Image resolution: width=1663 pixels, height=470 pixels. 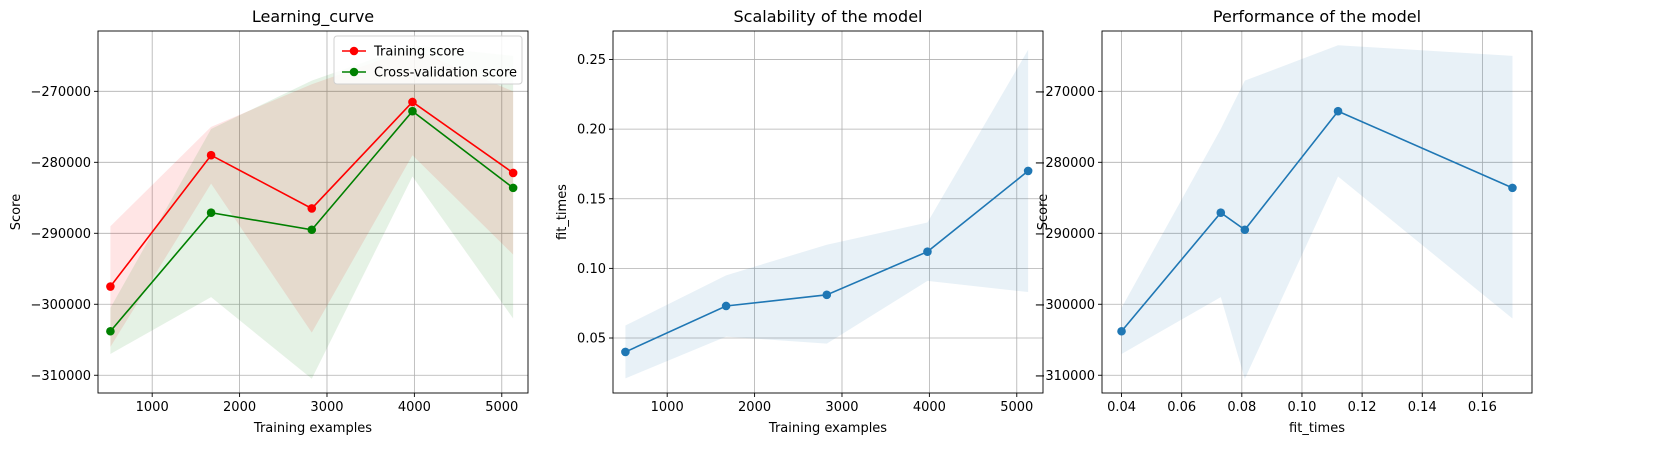 I want to click on x-tick-label: 0.14, so click(x=1422, y=407).